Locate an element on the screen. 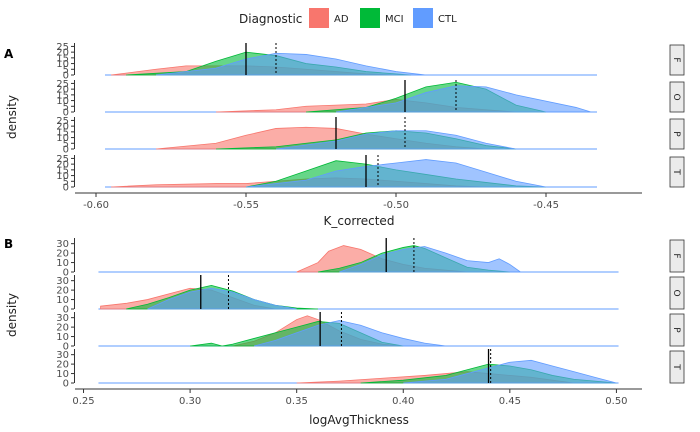 This screenshot has width=700, height=432. legend-key-ad is located at coordinates (319, 18).